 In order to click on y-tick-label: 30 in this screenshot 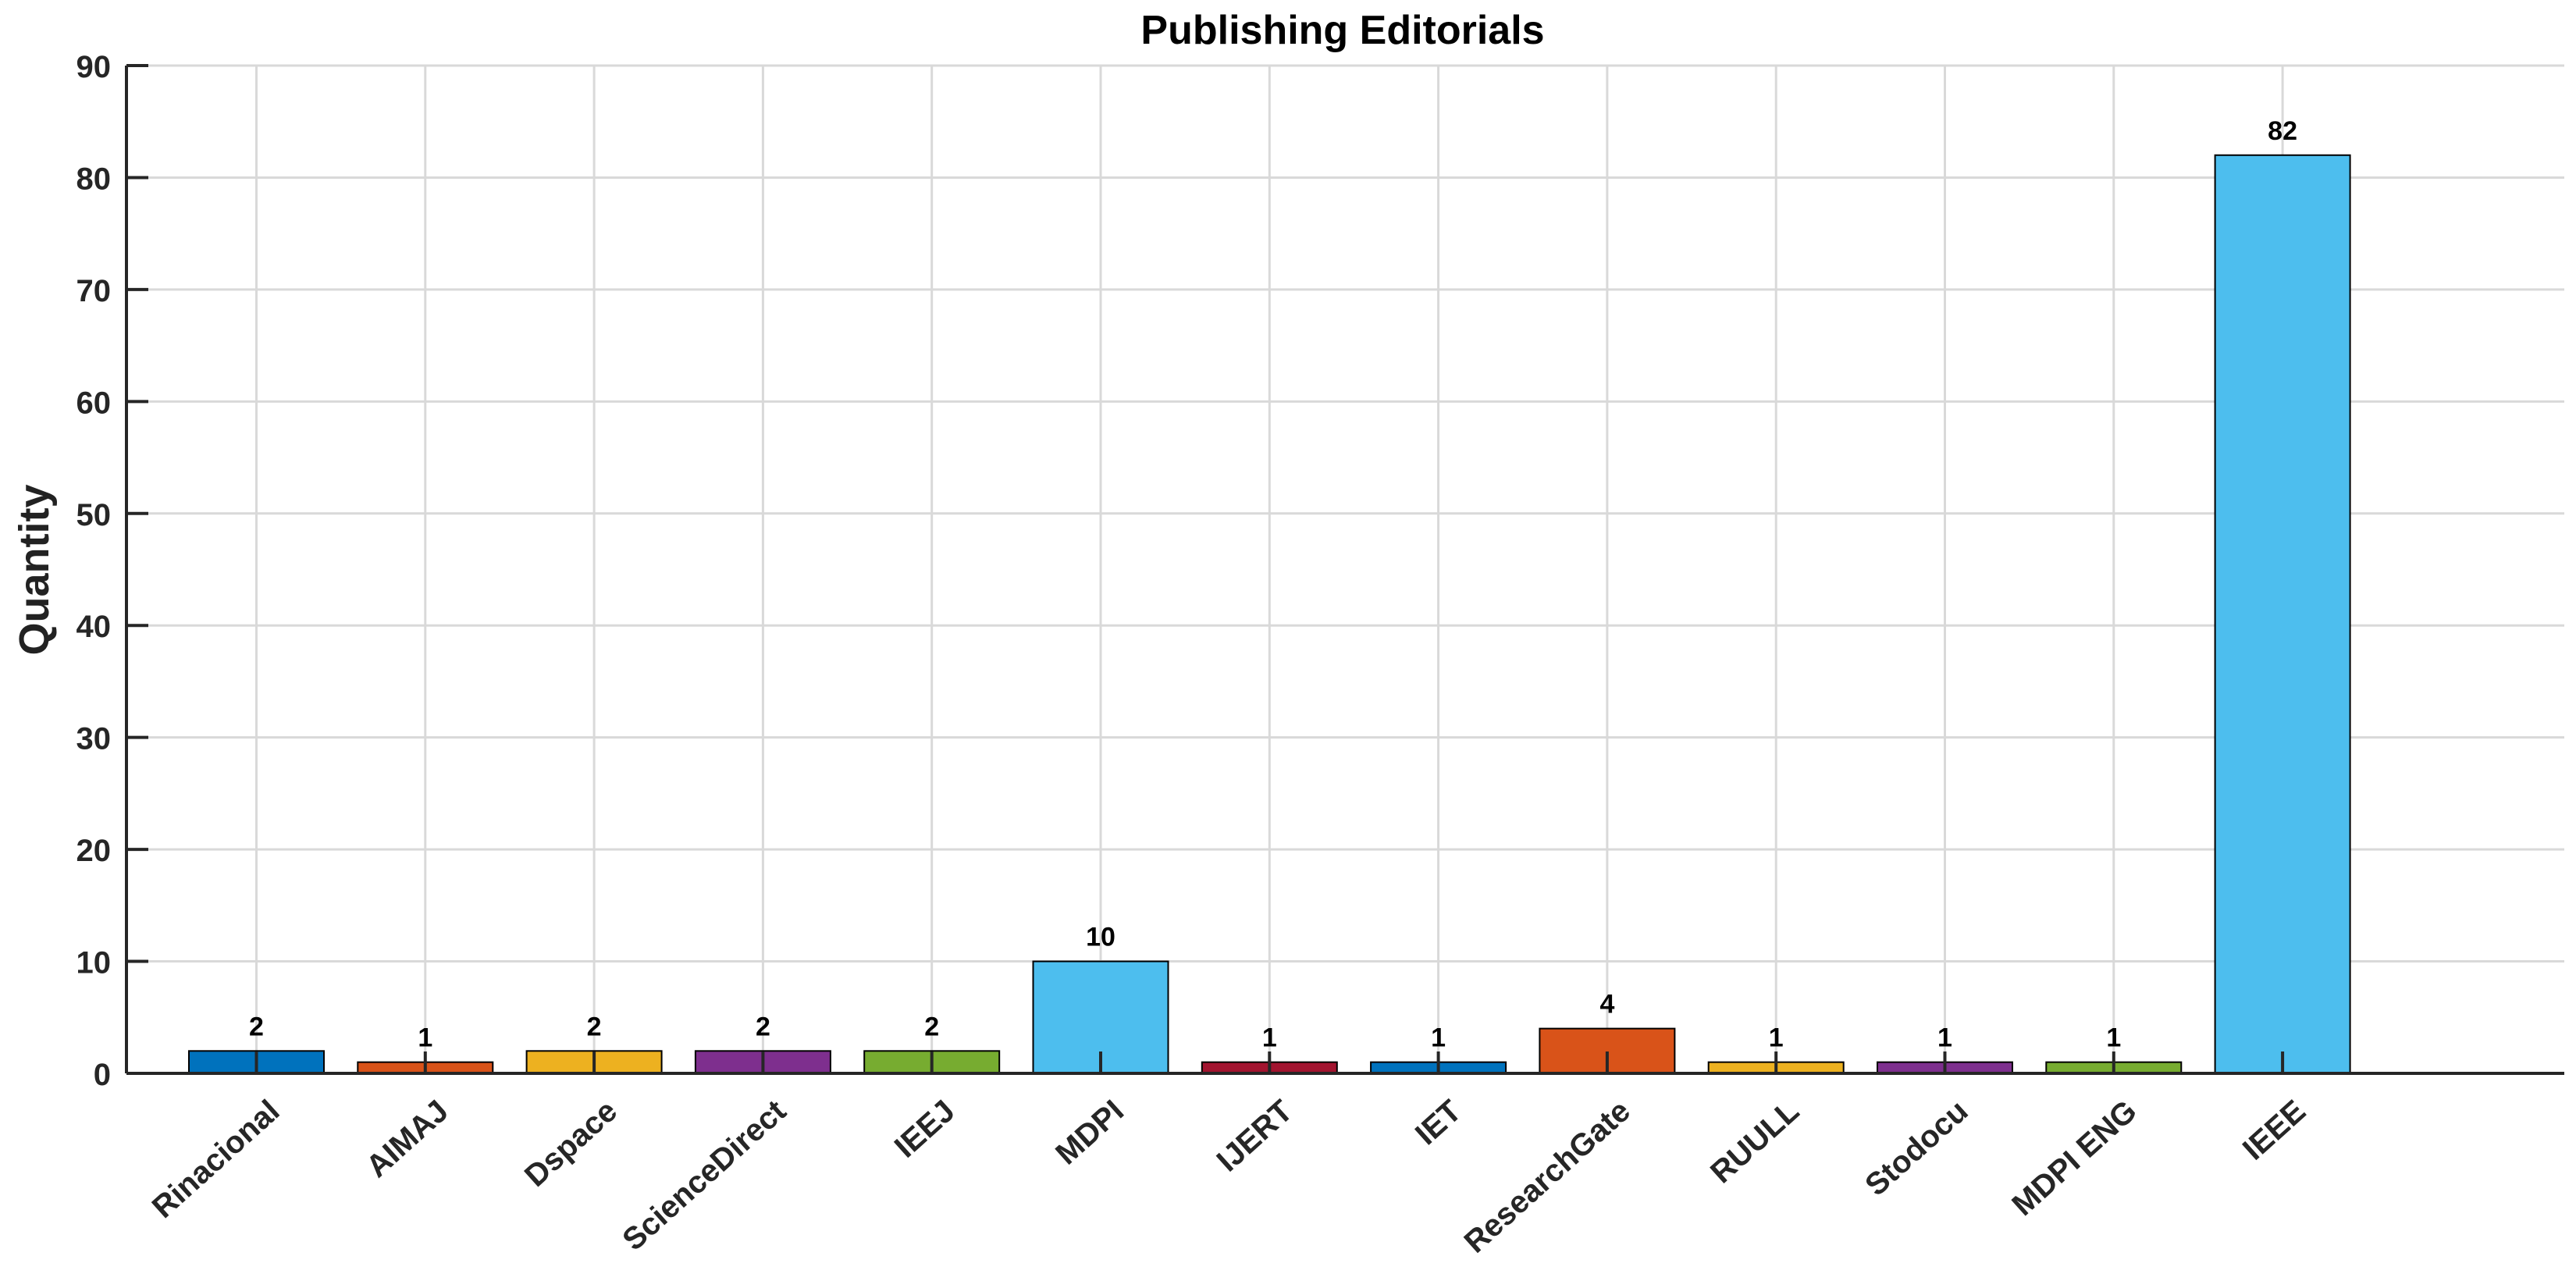, I will do `click(94, 739)`.